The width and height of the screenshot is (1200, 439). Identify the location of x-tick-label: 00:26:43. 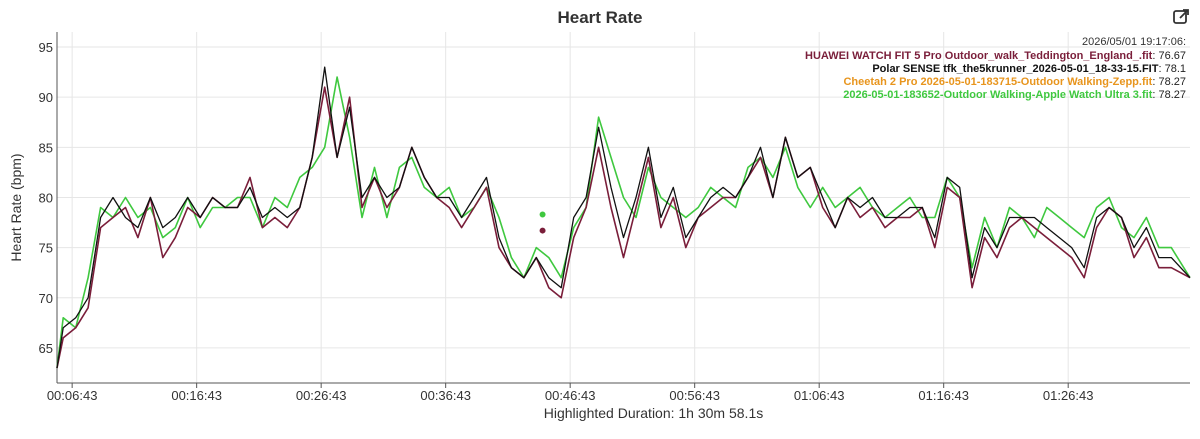
(321, 395).